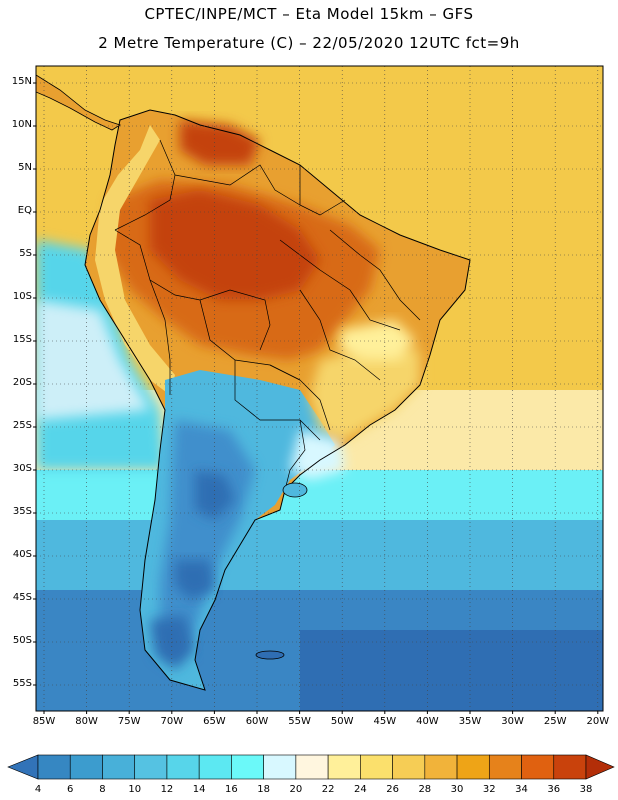 This screenshot has height=800, width=618. What do you see at coordinates (199, 789) in the screenshot?
I see `colorbar-label: 14` at bounding box center [199, 789].